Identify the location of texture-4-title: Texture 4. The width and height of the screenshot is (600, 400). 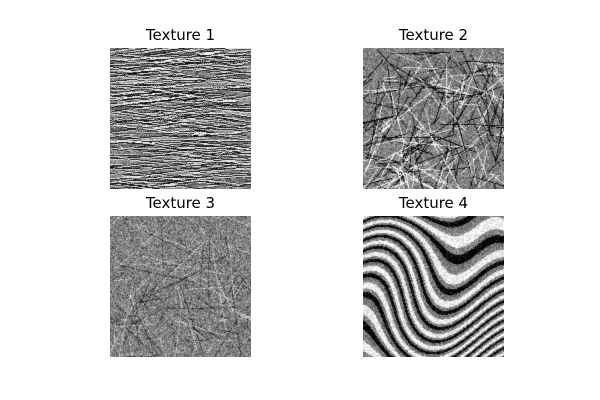
(433, 203).